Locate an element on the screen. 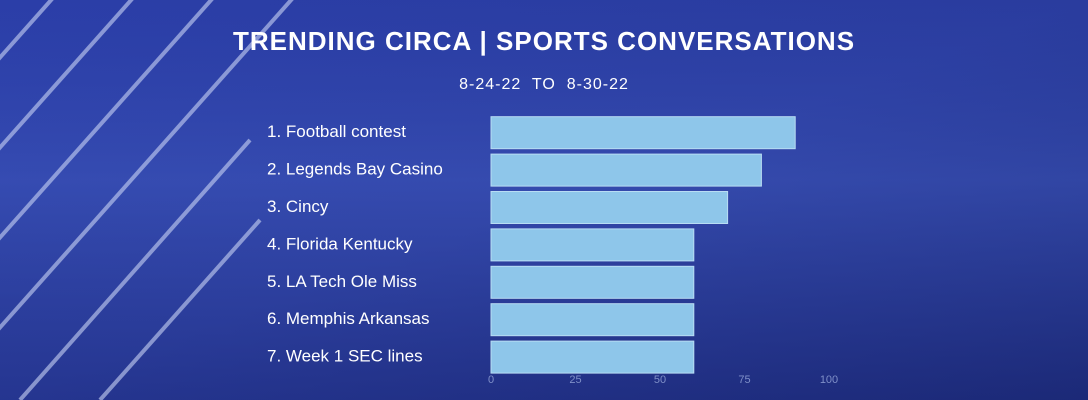 This screenshot has width=1088, height=400. category-label: 3. Cincy is located at coordinates (298, 206).